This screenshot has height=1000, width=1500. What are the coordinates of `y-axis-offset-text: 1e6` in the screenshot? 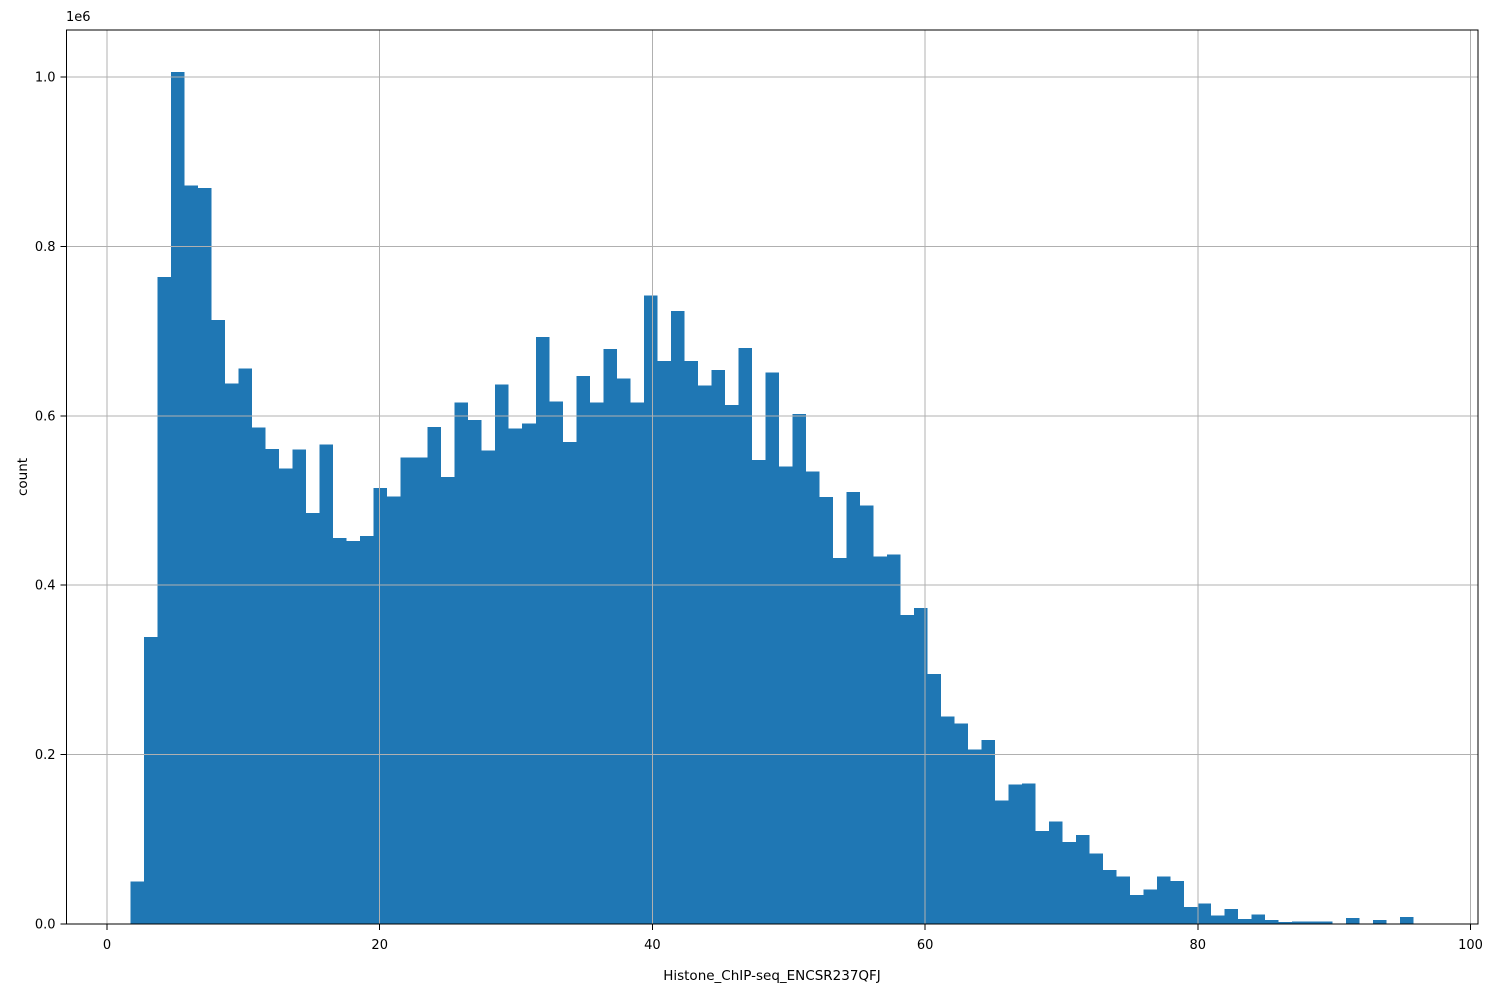 It's located at (78, 17).